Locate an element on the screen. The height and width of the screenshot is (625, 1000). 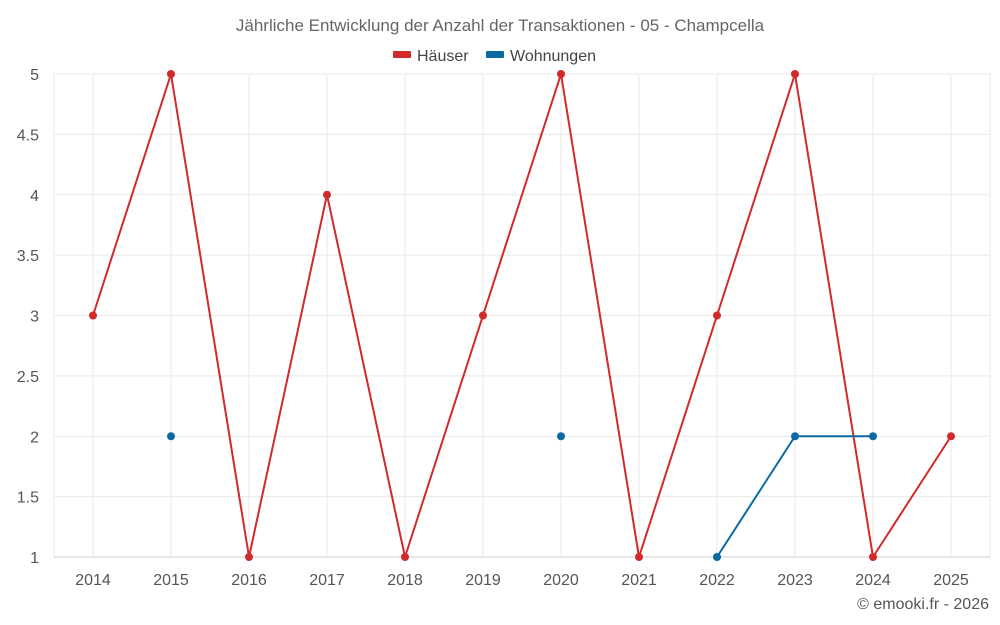
y-axis-ticks: 1 1.5 2 2.5 3 3.5 4 4.5 5 is located at coordinates (28, 317).